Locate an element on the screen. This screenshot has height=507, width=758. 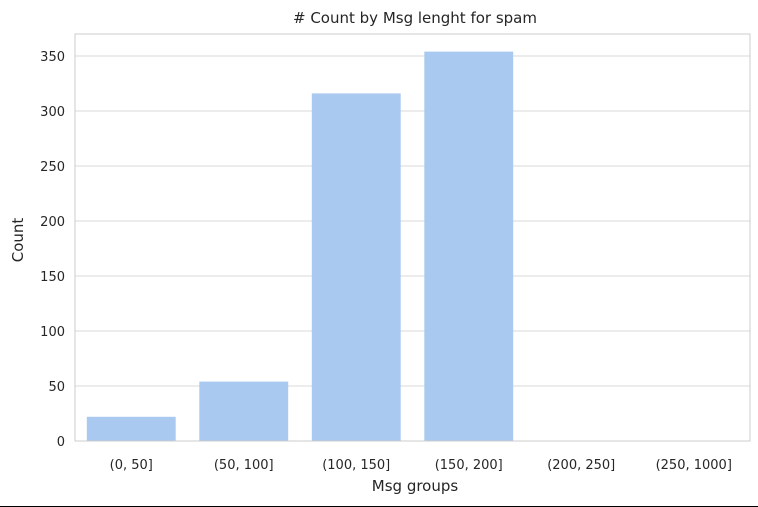
y-tick-label: 300 is located at coordinates (52, 112).